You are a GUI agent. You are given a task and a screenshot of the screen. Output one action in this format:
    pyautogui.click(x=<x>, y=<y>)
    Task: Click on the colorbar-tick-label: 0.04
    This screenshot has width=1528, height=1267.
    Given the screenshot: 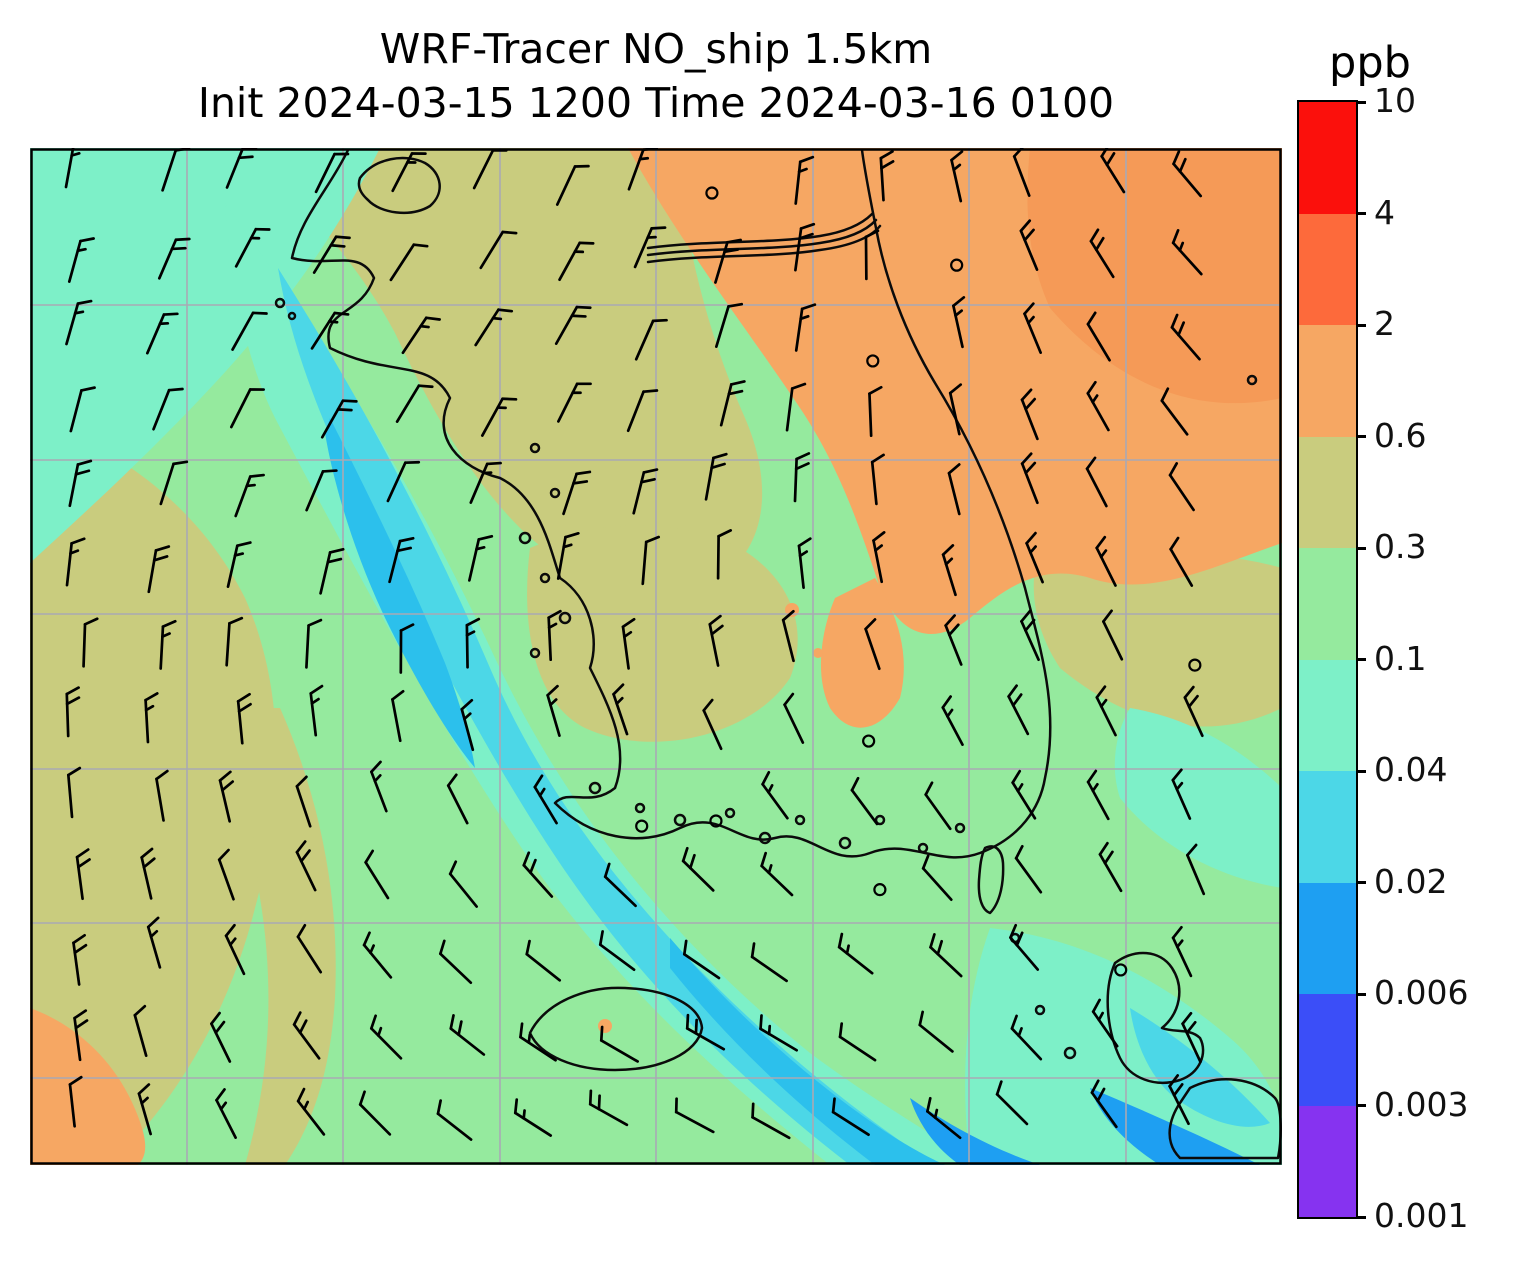 What is the action you would take?
    pyautogui.click(x=1411, y=769)
    